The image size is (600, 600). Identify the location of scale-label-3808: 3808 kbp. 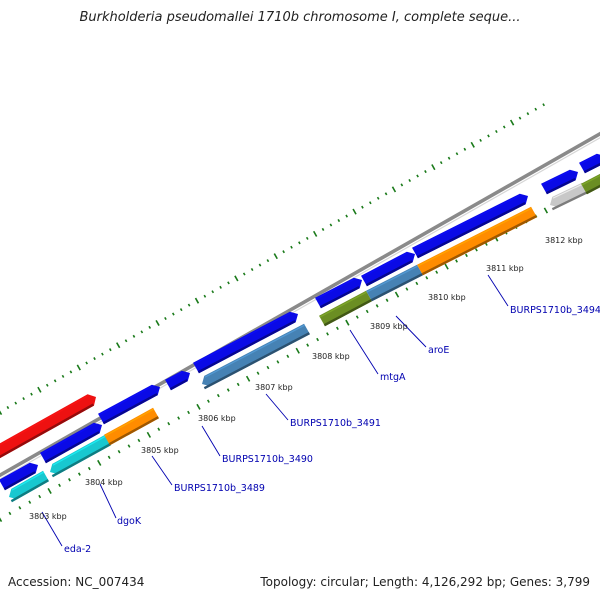
(331, 356).